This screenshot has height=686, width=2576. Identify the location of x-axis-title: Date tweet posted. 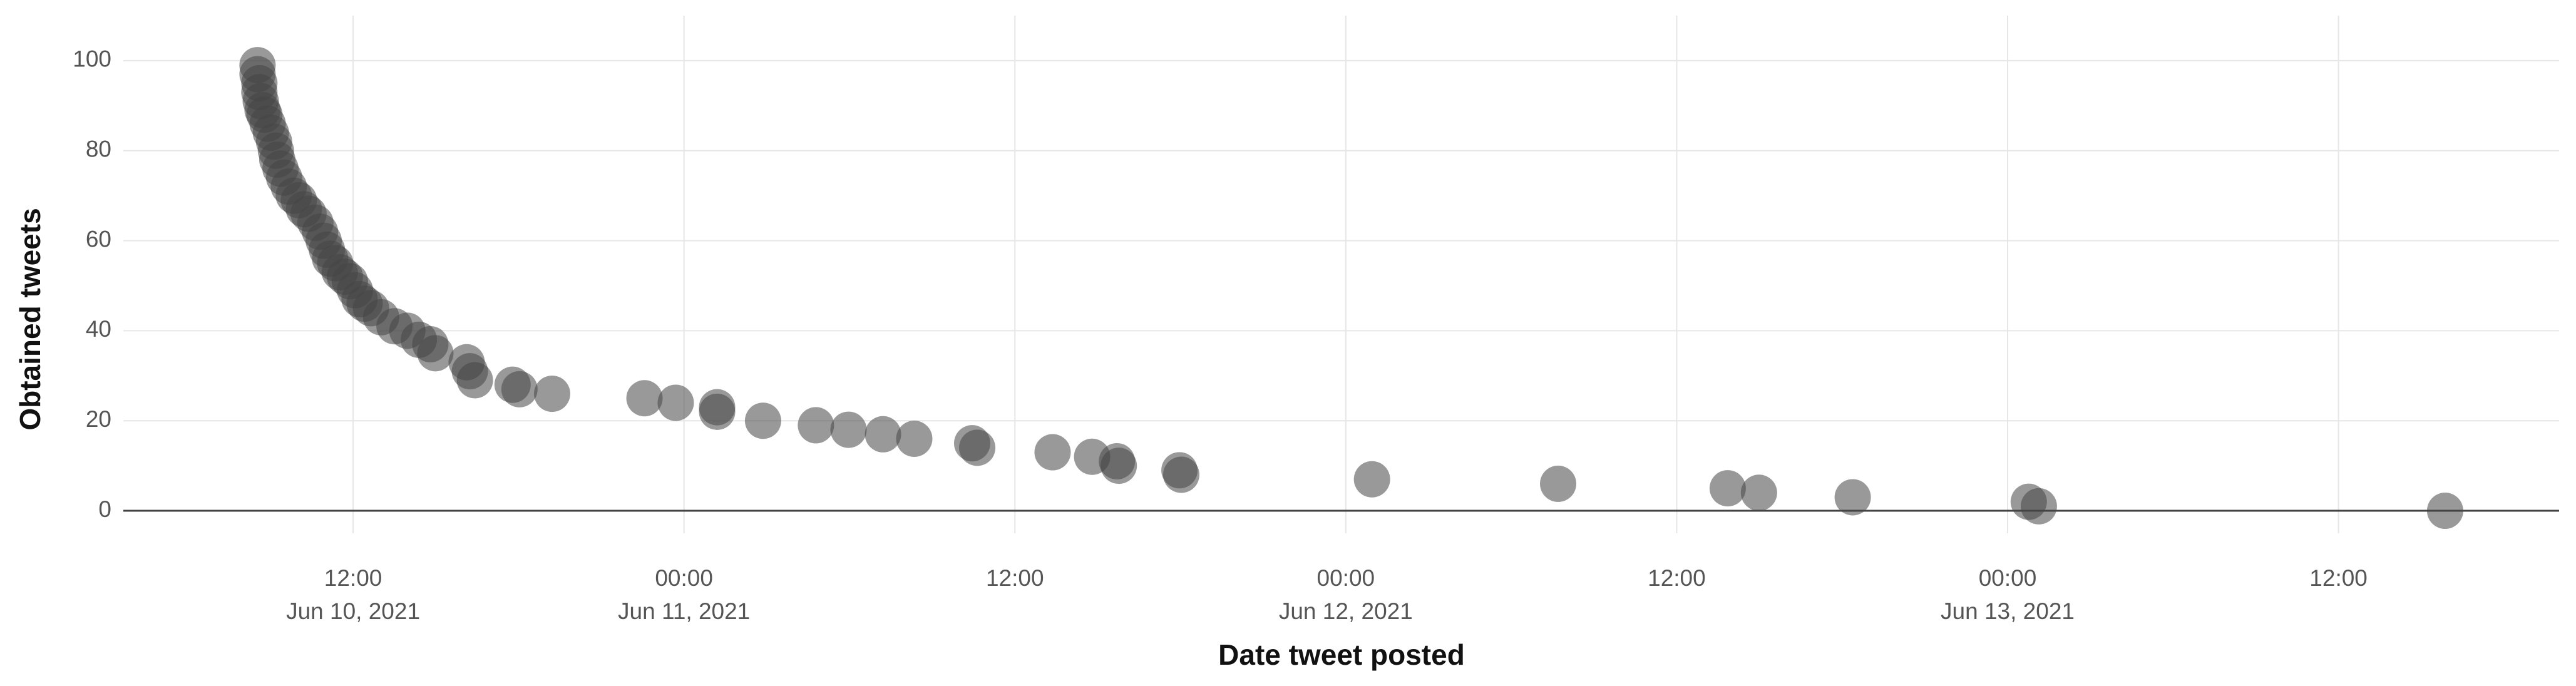
(1341, 655).